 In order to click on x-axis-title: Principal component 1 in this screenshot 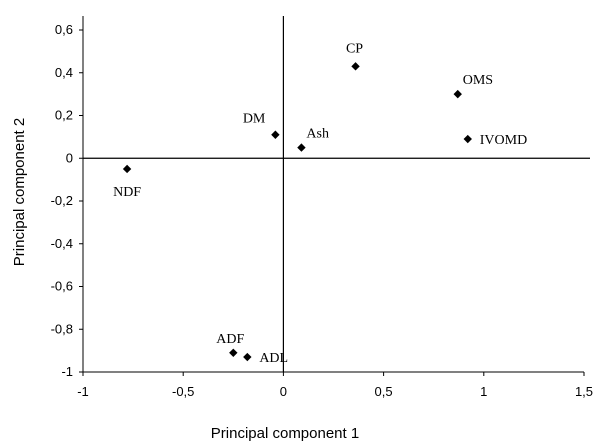, I will do `click(285, 433)`.